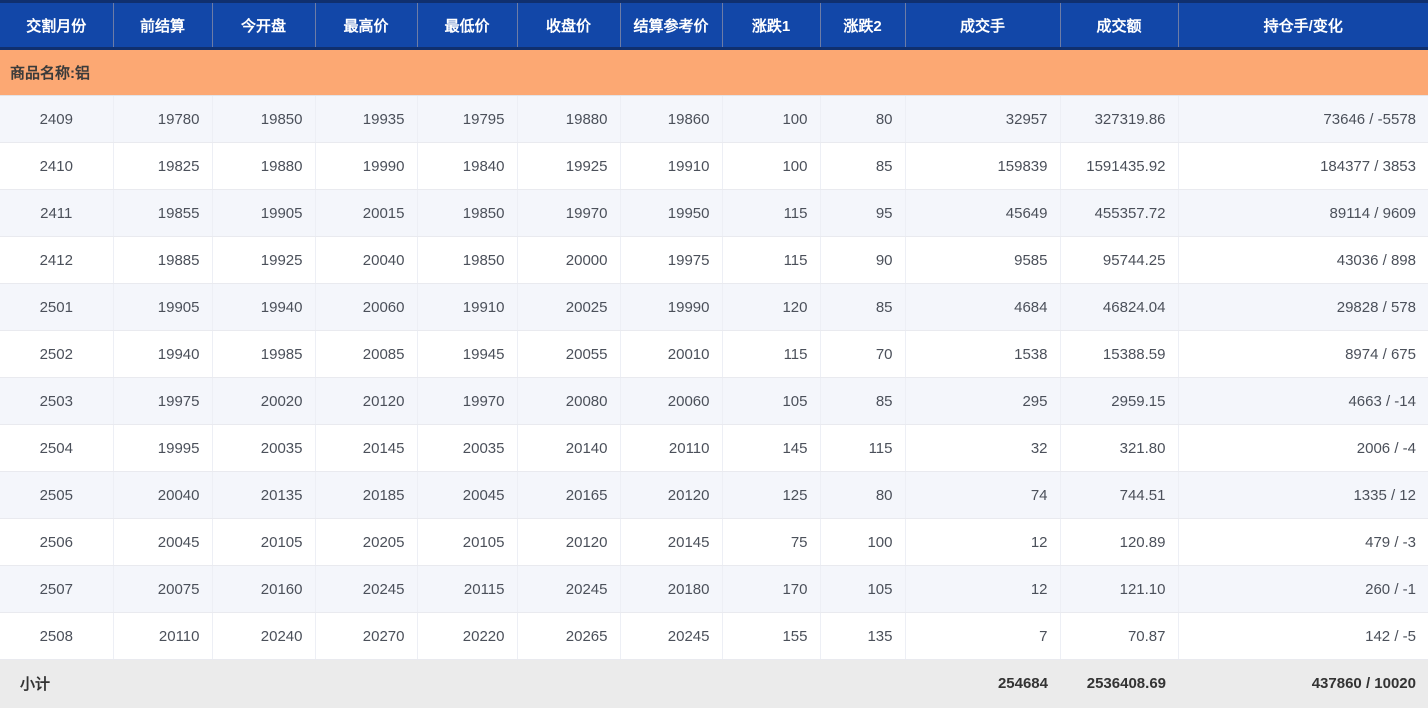 Image resolution: width=1428 pixels, height=708 pixels. What do you see at coordinates (569, 495) in the screenshot?
I see `cell-close: 20165` at bounding box center [569, 495].